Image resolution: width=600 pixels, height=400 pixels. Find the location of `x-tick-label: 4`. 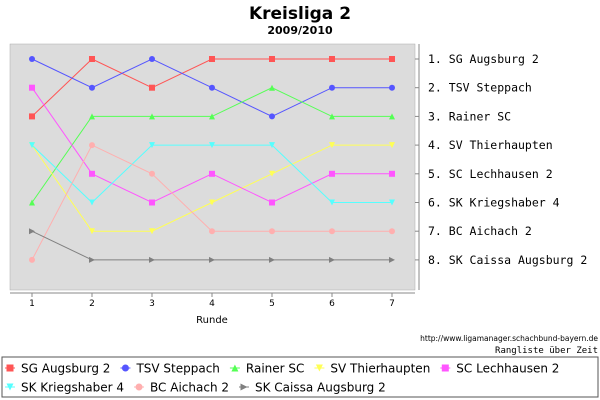

x-tick-label: 4 is located at coordinates (212, 304).